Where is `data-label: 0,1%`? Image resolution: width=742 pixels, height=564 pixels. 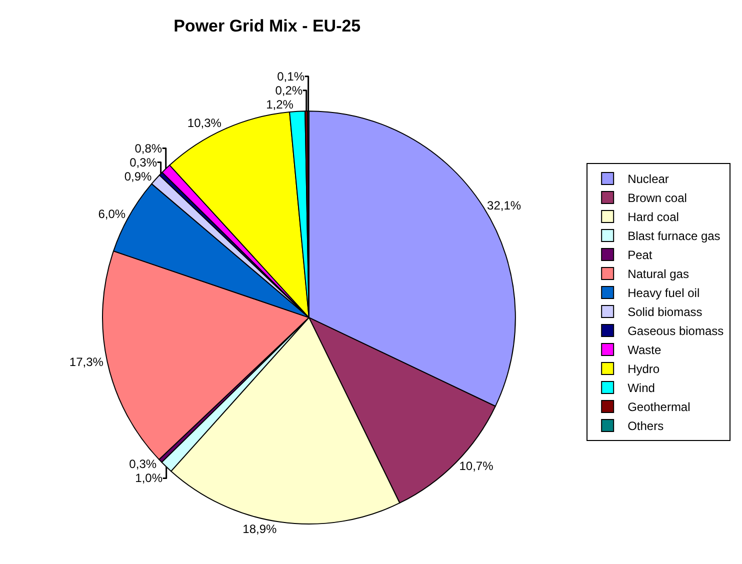 data-label: 0,1% is located at coordinates (291, 76).